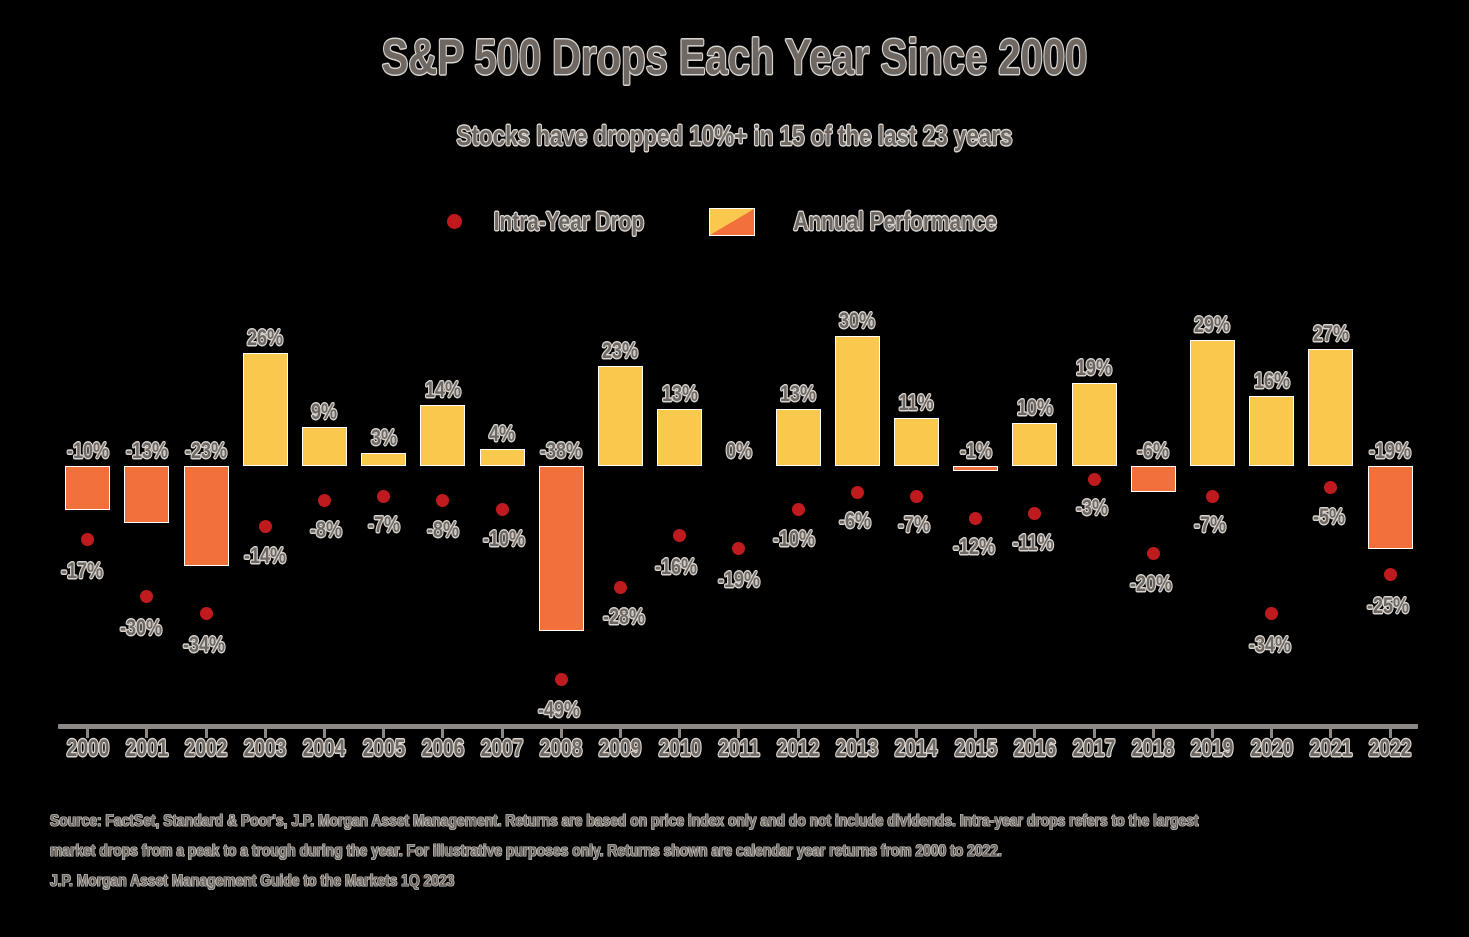 The image size is (1469, 937). Describe the element at coordinates (1272, 431) in the screenshot. I see `bar-2020` at that location.